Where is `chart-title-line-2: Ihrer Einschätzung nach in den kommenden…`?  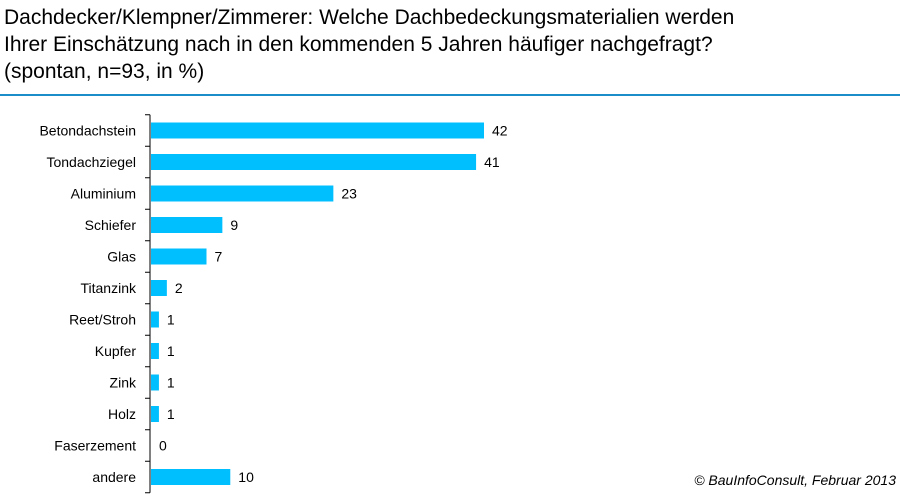 chart-title-line-2: Ihrer Einschätzung nach in den kommenden… is located at coordinates (358, 44).